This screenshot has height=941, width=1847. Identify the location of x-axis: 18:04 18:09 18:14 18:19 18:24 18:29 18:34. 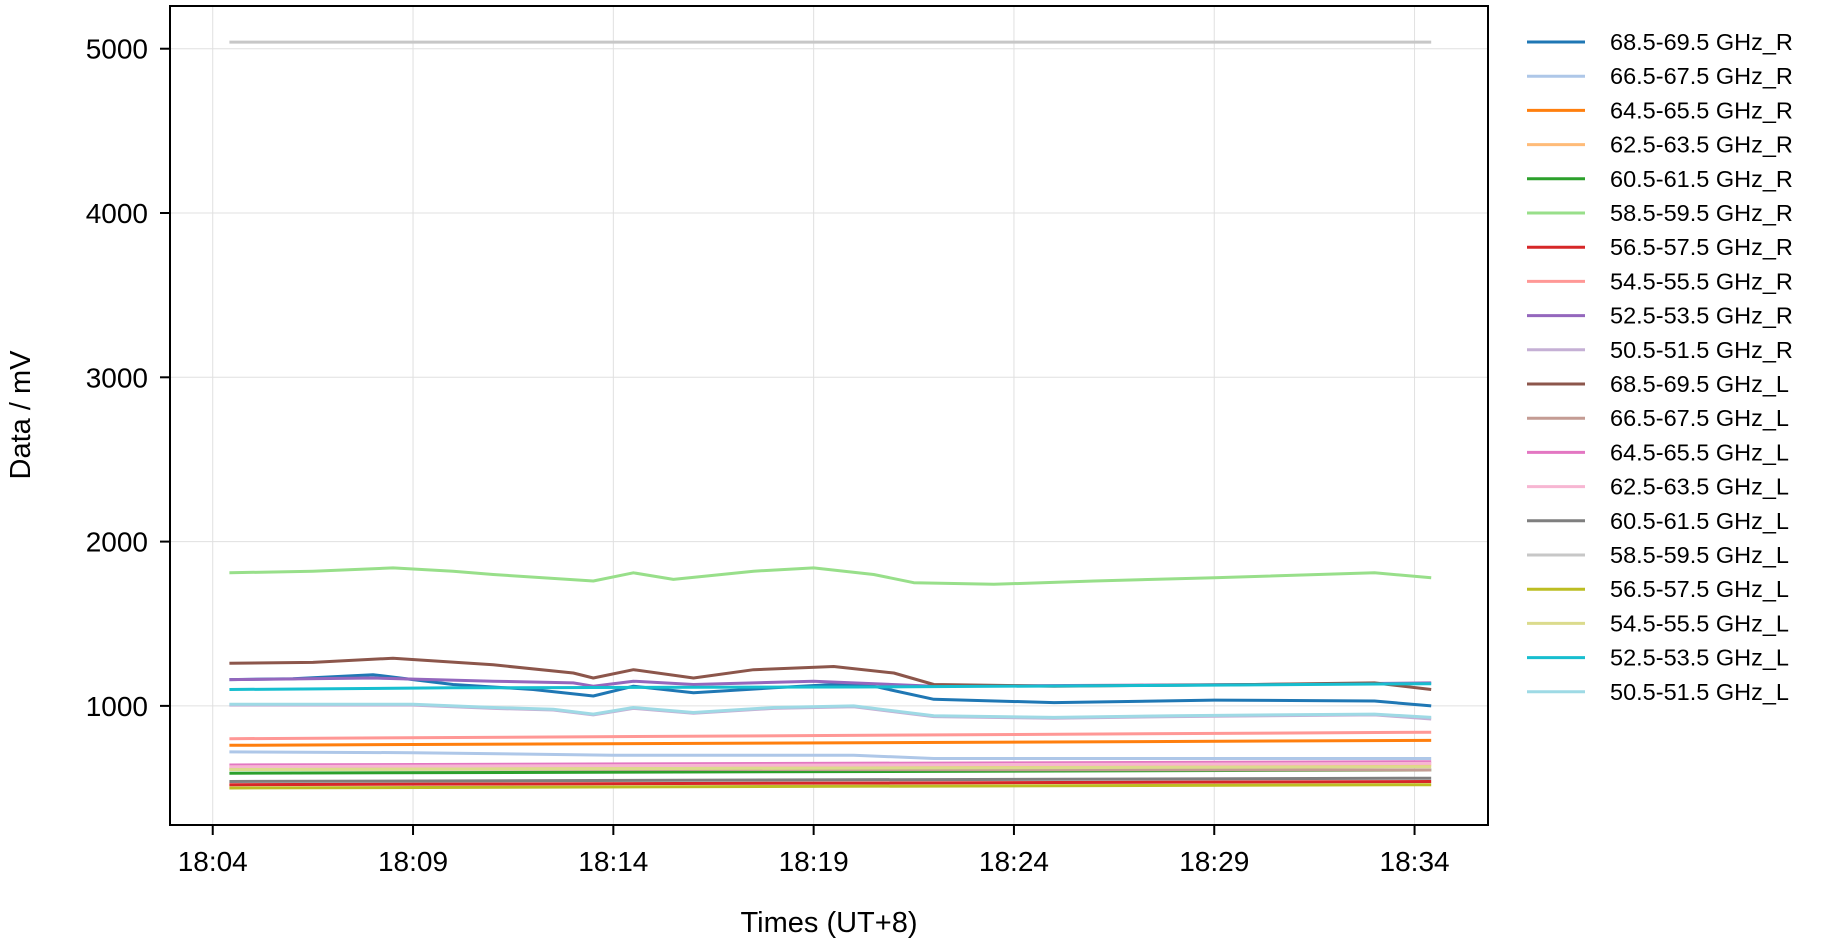
(814, 851).